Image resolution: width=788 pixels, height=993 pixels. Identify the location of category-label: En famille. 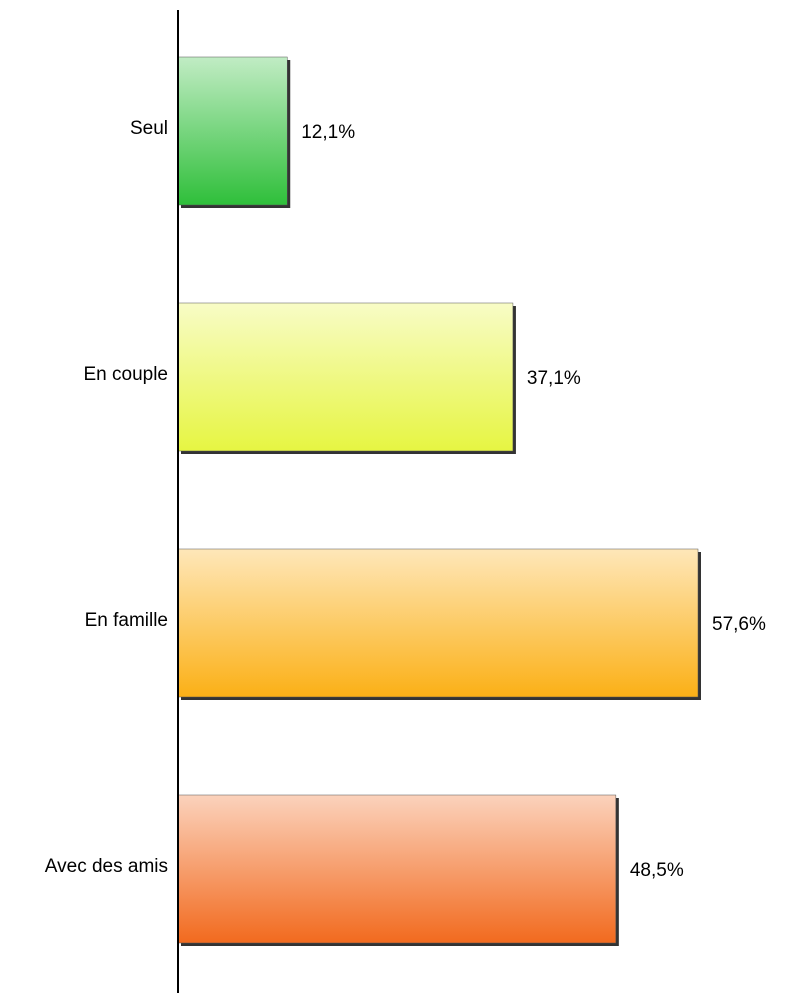
(126, 620).